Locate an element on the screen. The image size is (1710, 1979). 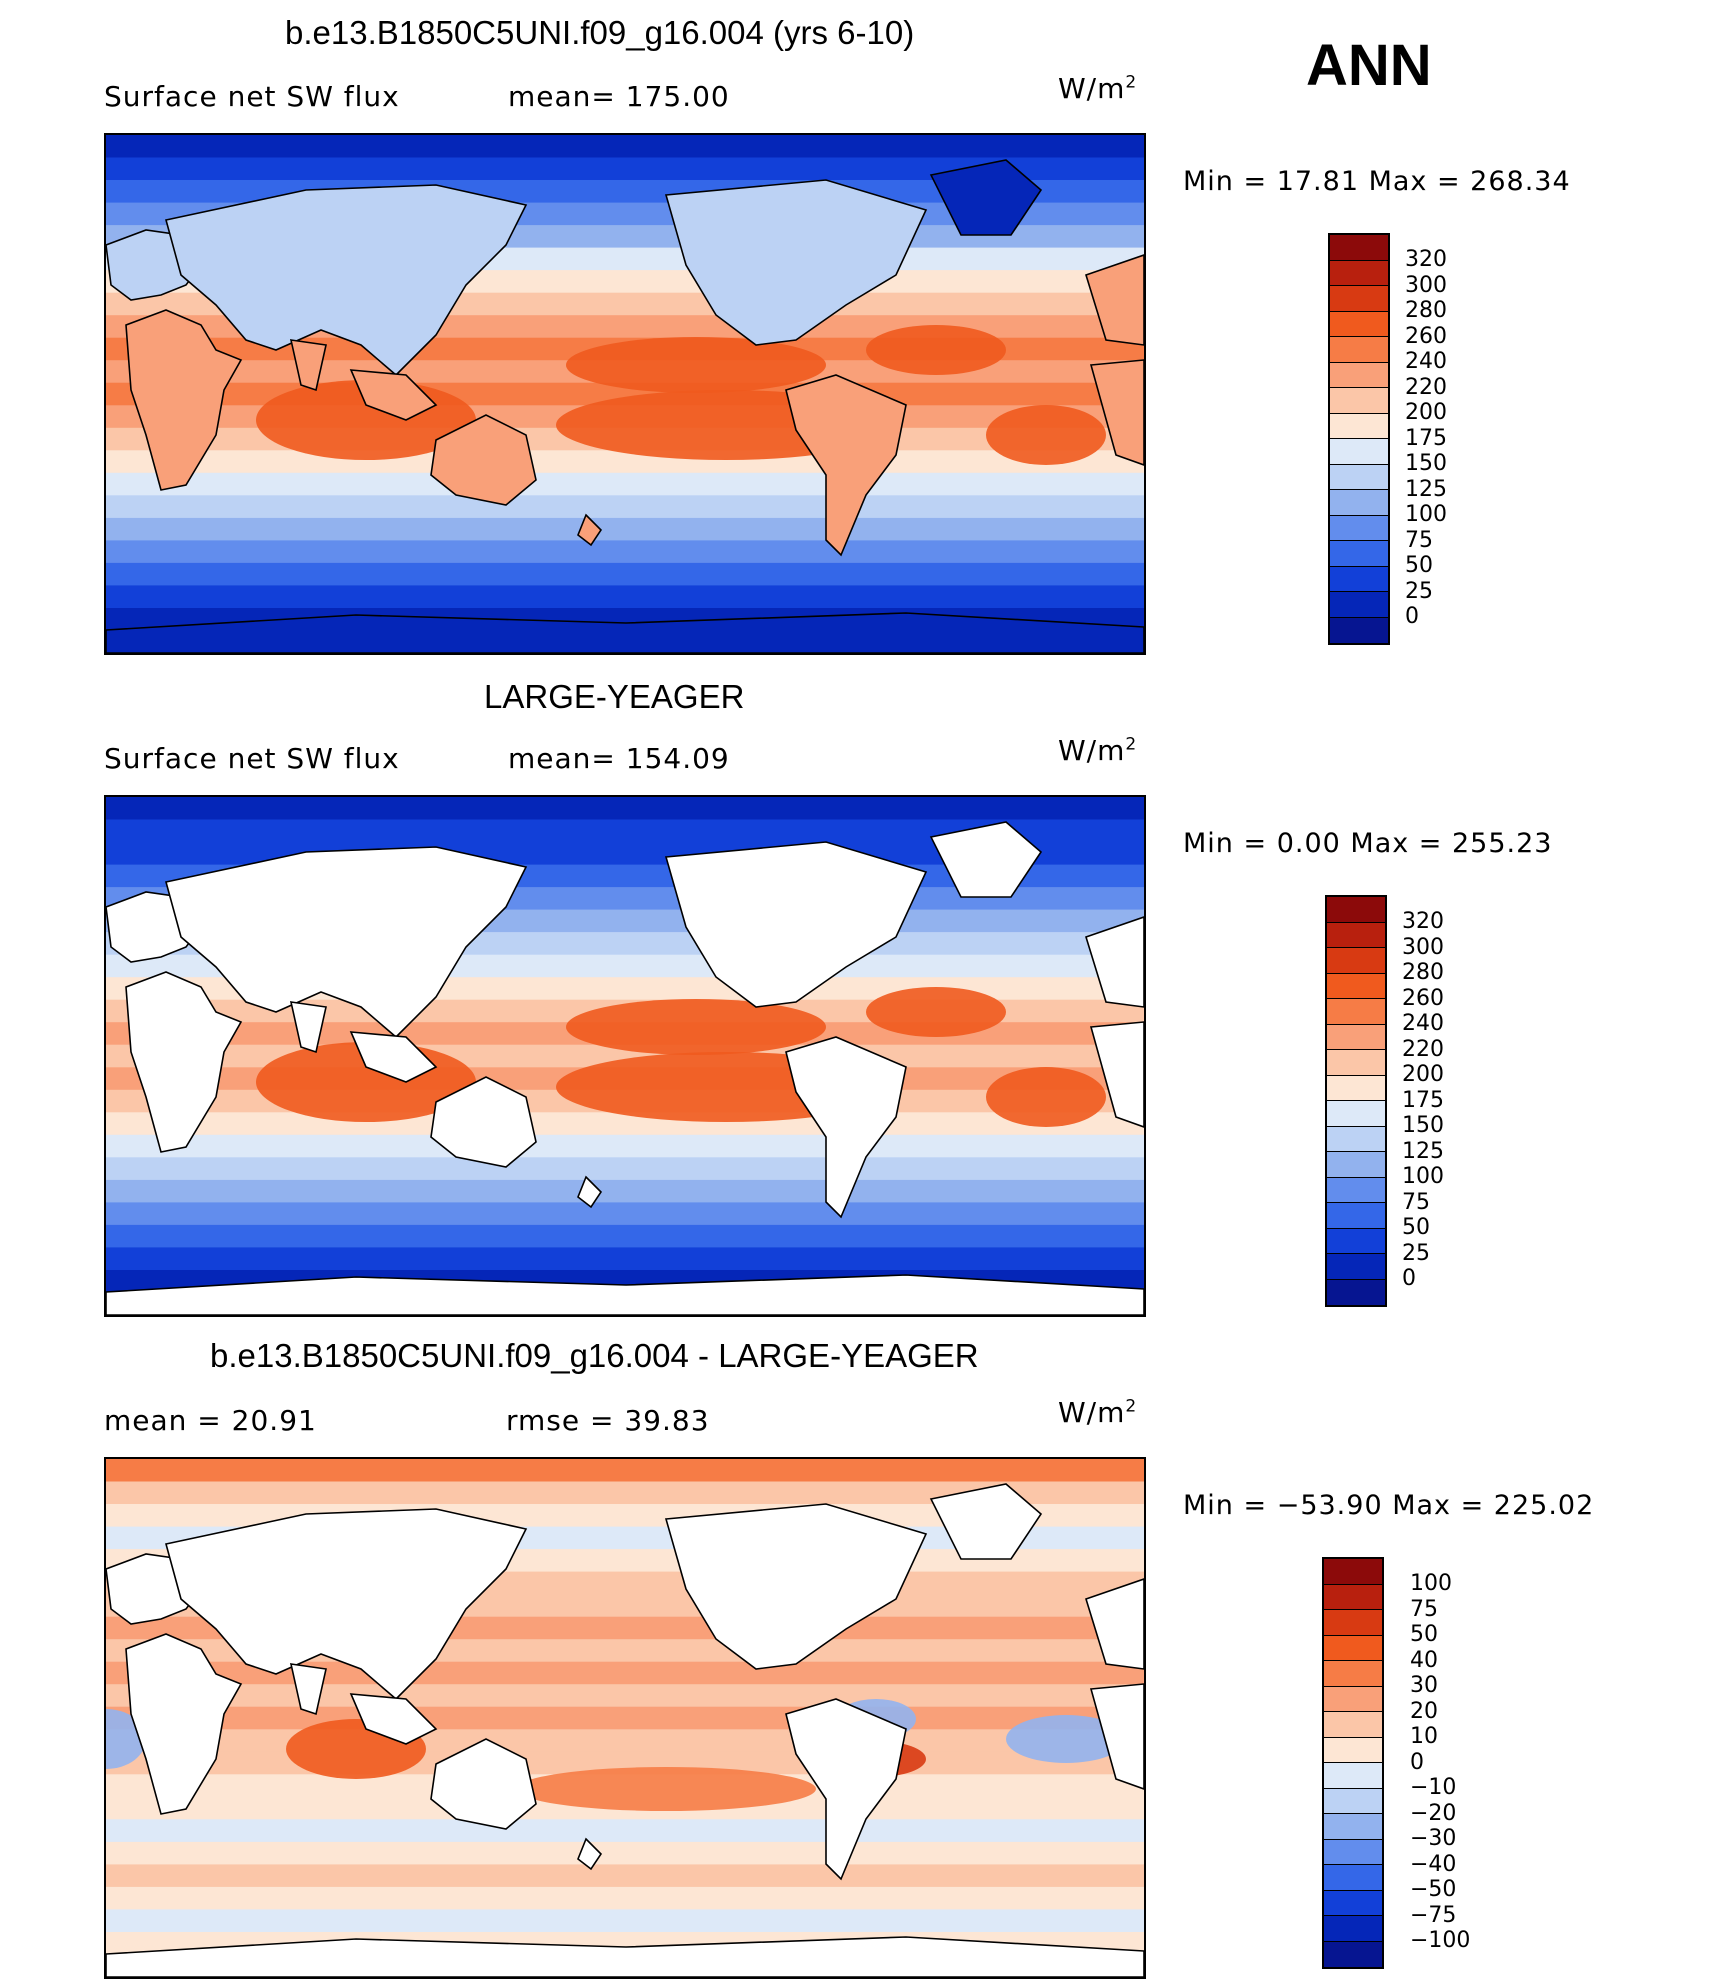
panel-2-mean: mean= 154.09 is located at coordinates (619, 758).